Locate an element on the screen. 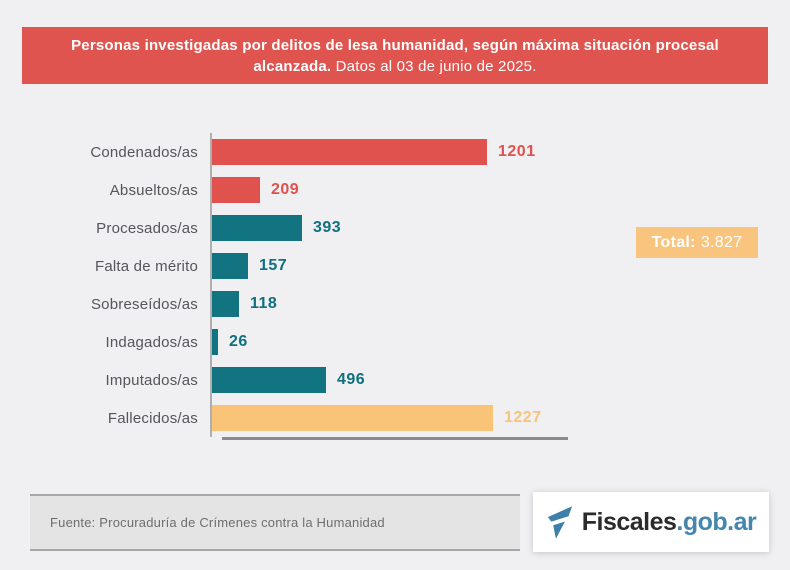 The image size is (790, 570). bar-row: Indagados/as 26 is located at coordinates (314, 342).